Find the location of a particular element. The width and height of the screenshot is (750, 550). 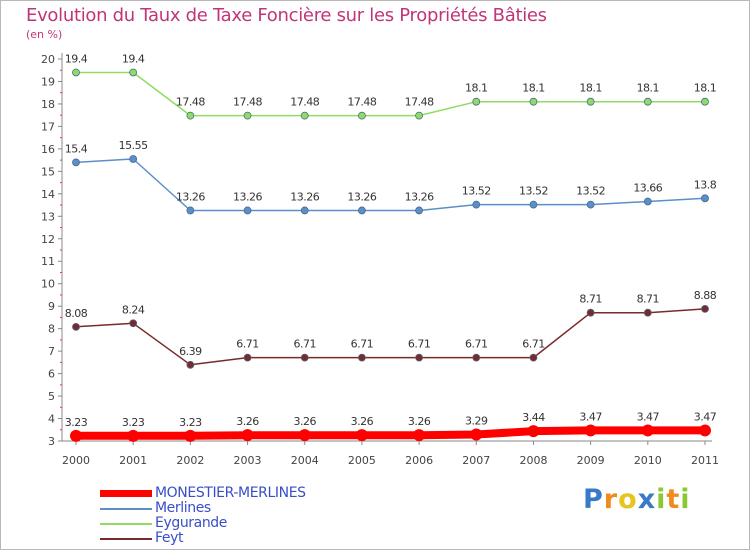

series-line-merlines is located at coordinates (390, 185).